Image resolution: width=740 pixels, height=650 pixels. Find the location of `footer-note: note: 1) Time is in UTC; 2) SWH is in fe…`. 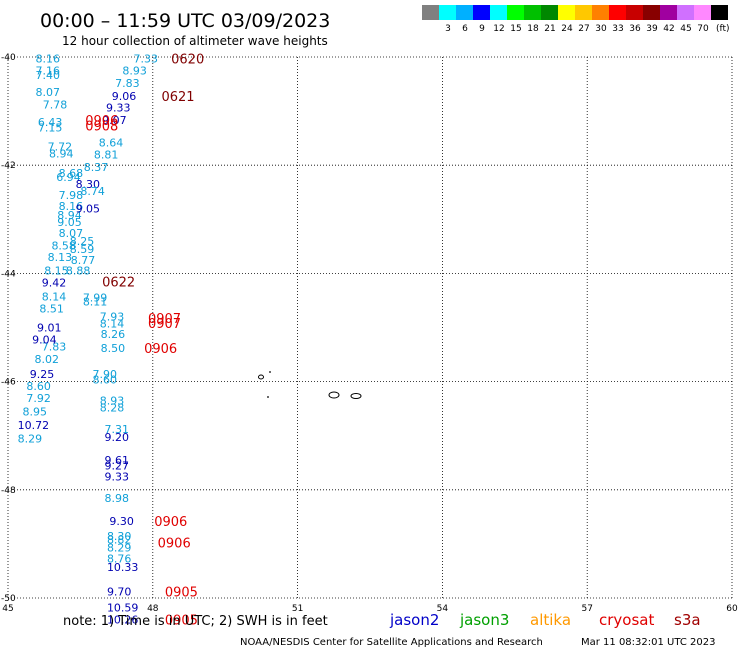

footer-note: note: 1) Time is in UTC; 2) SWH is in fe… is located at coordinates (195, 621).